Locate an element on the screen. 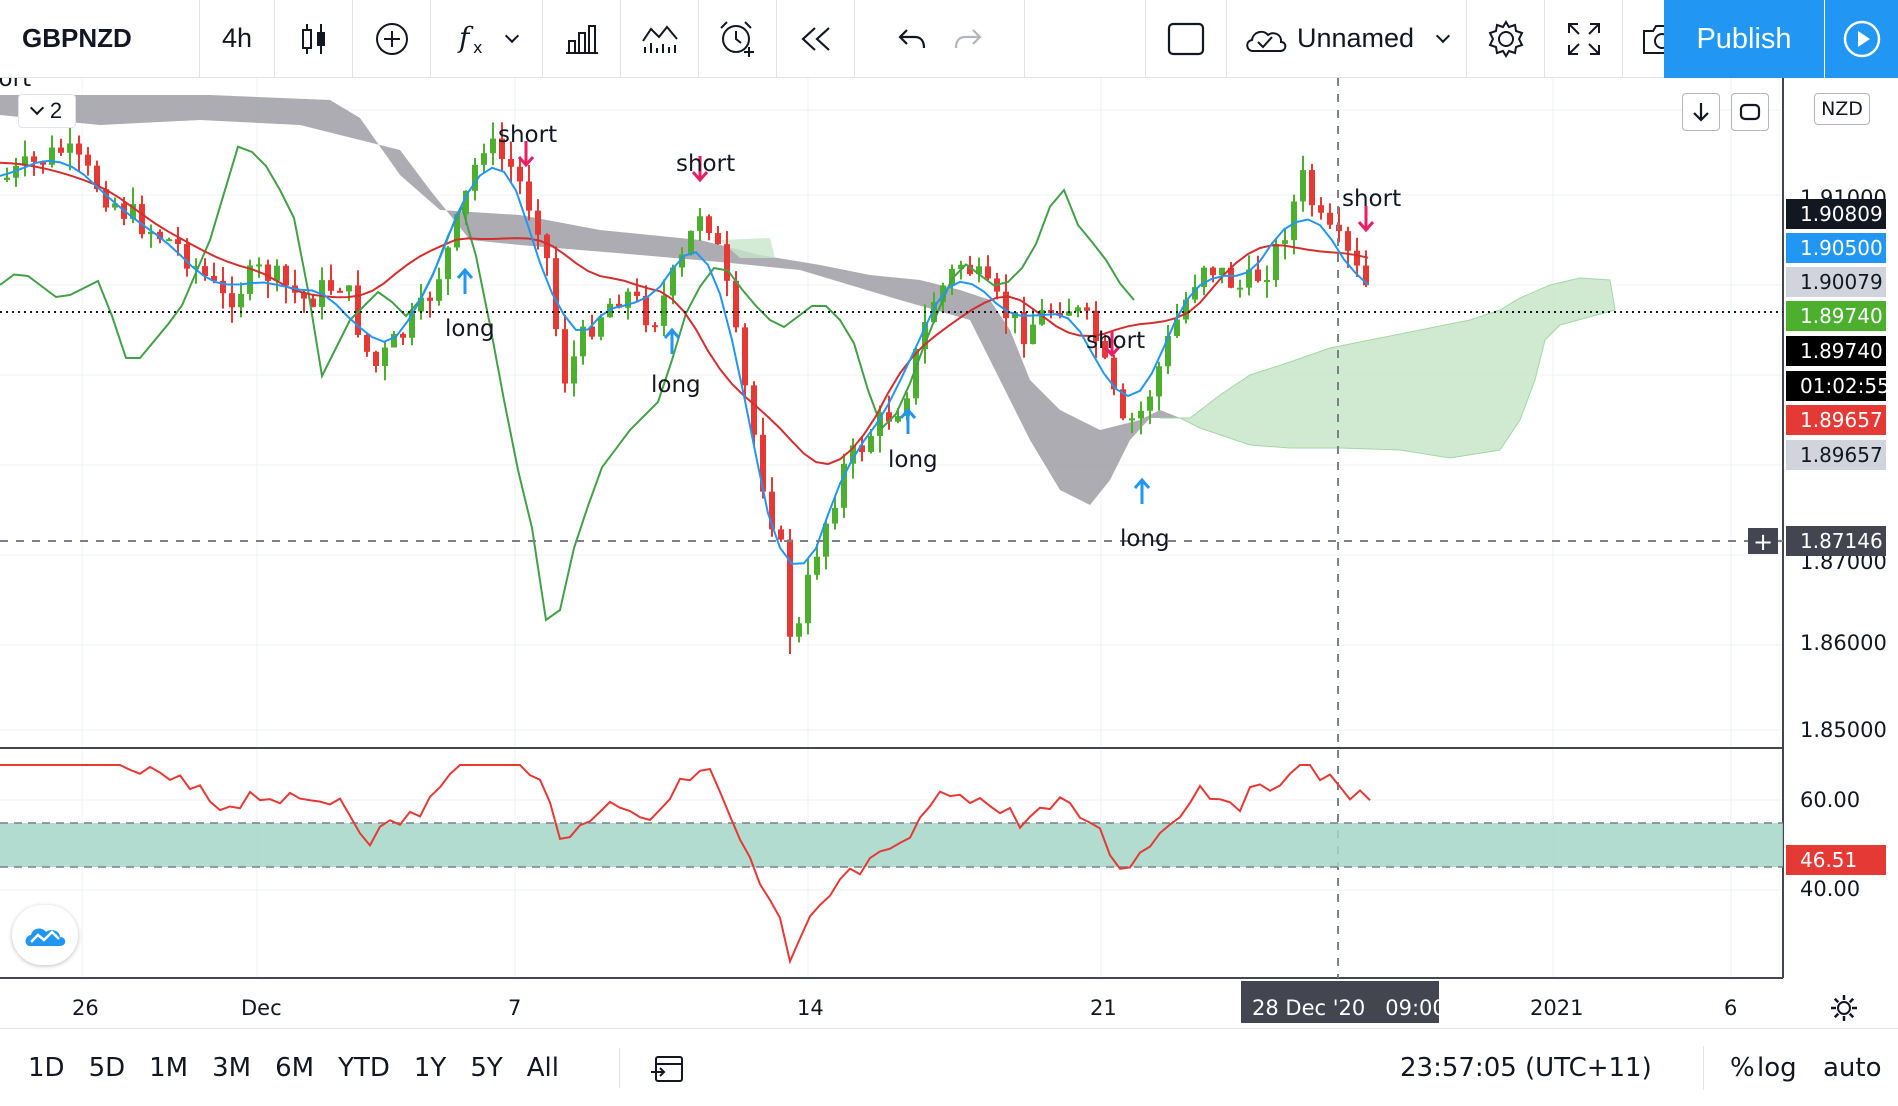  range-ytd: YTD is located at coordinates (364, 1067).